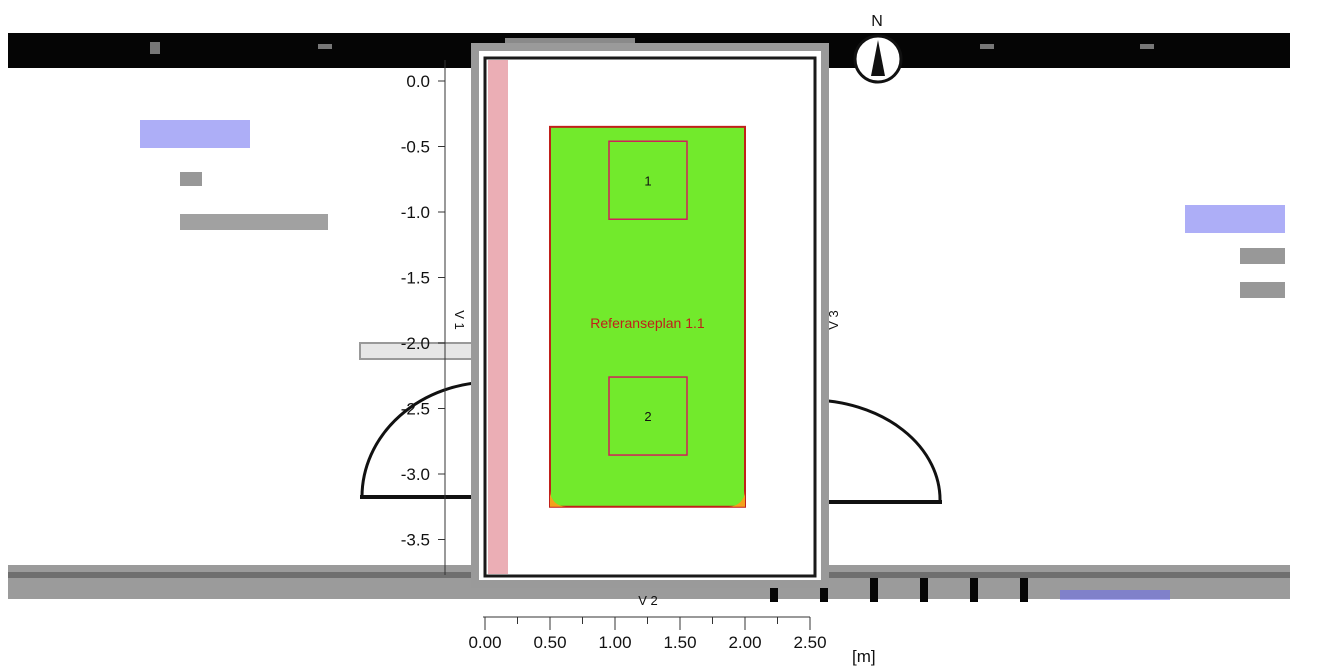  I want to click on corner-marker-bottom-right, so click(737, 498).